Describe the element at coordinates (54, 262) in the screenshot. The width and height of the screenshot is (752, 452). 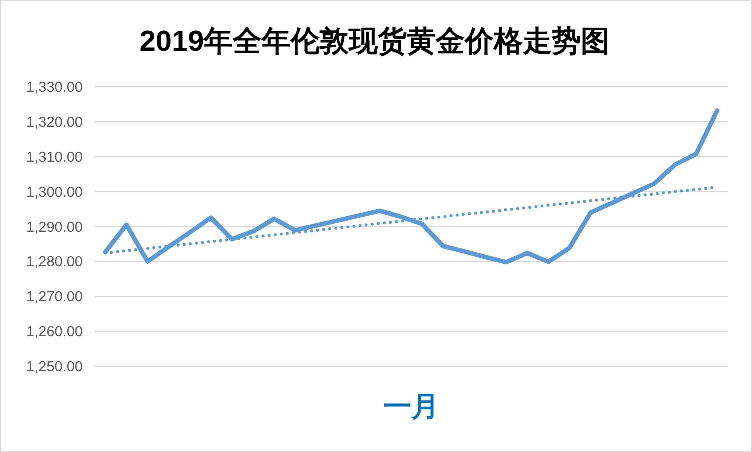
I see `y-tick-label: 1,280.00` at that location.